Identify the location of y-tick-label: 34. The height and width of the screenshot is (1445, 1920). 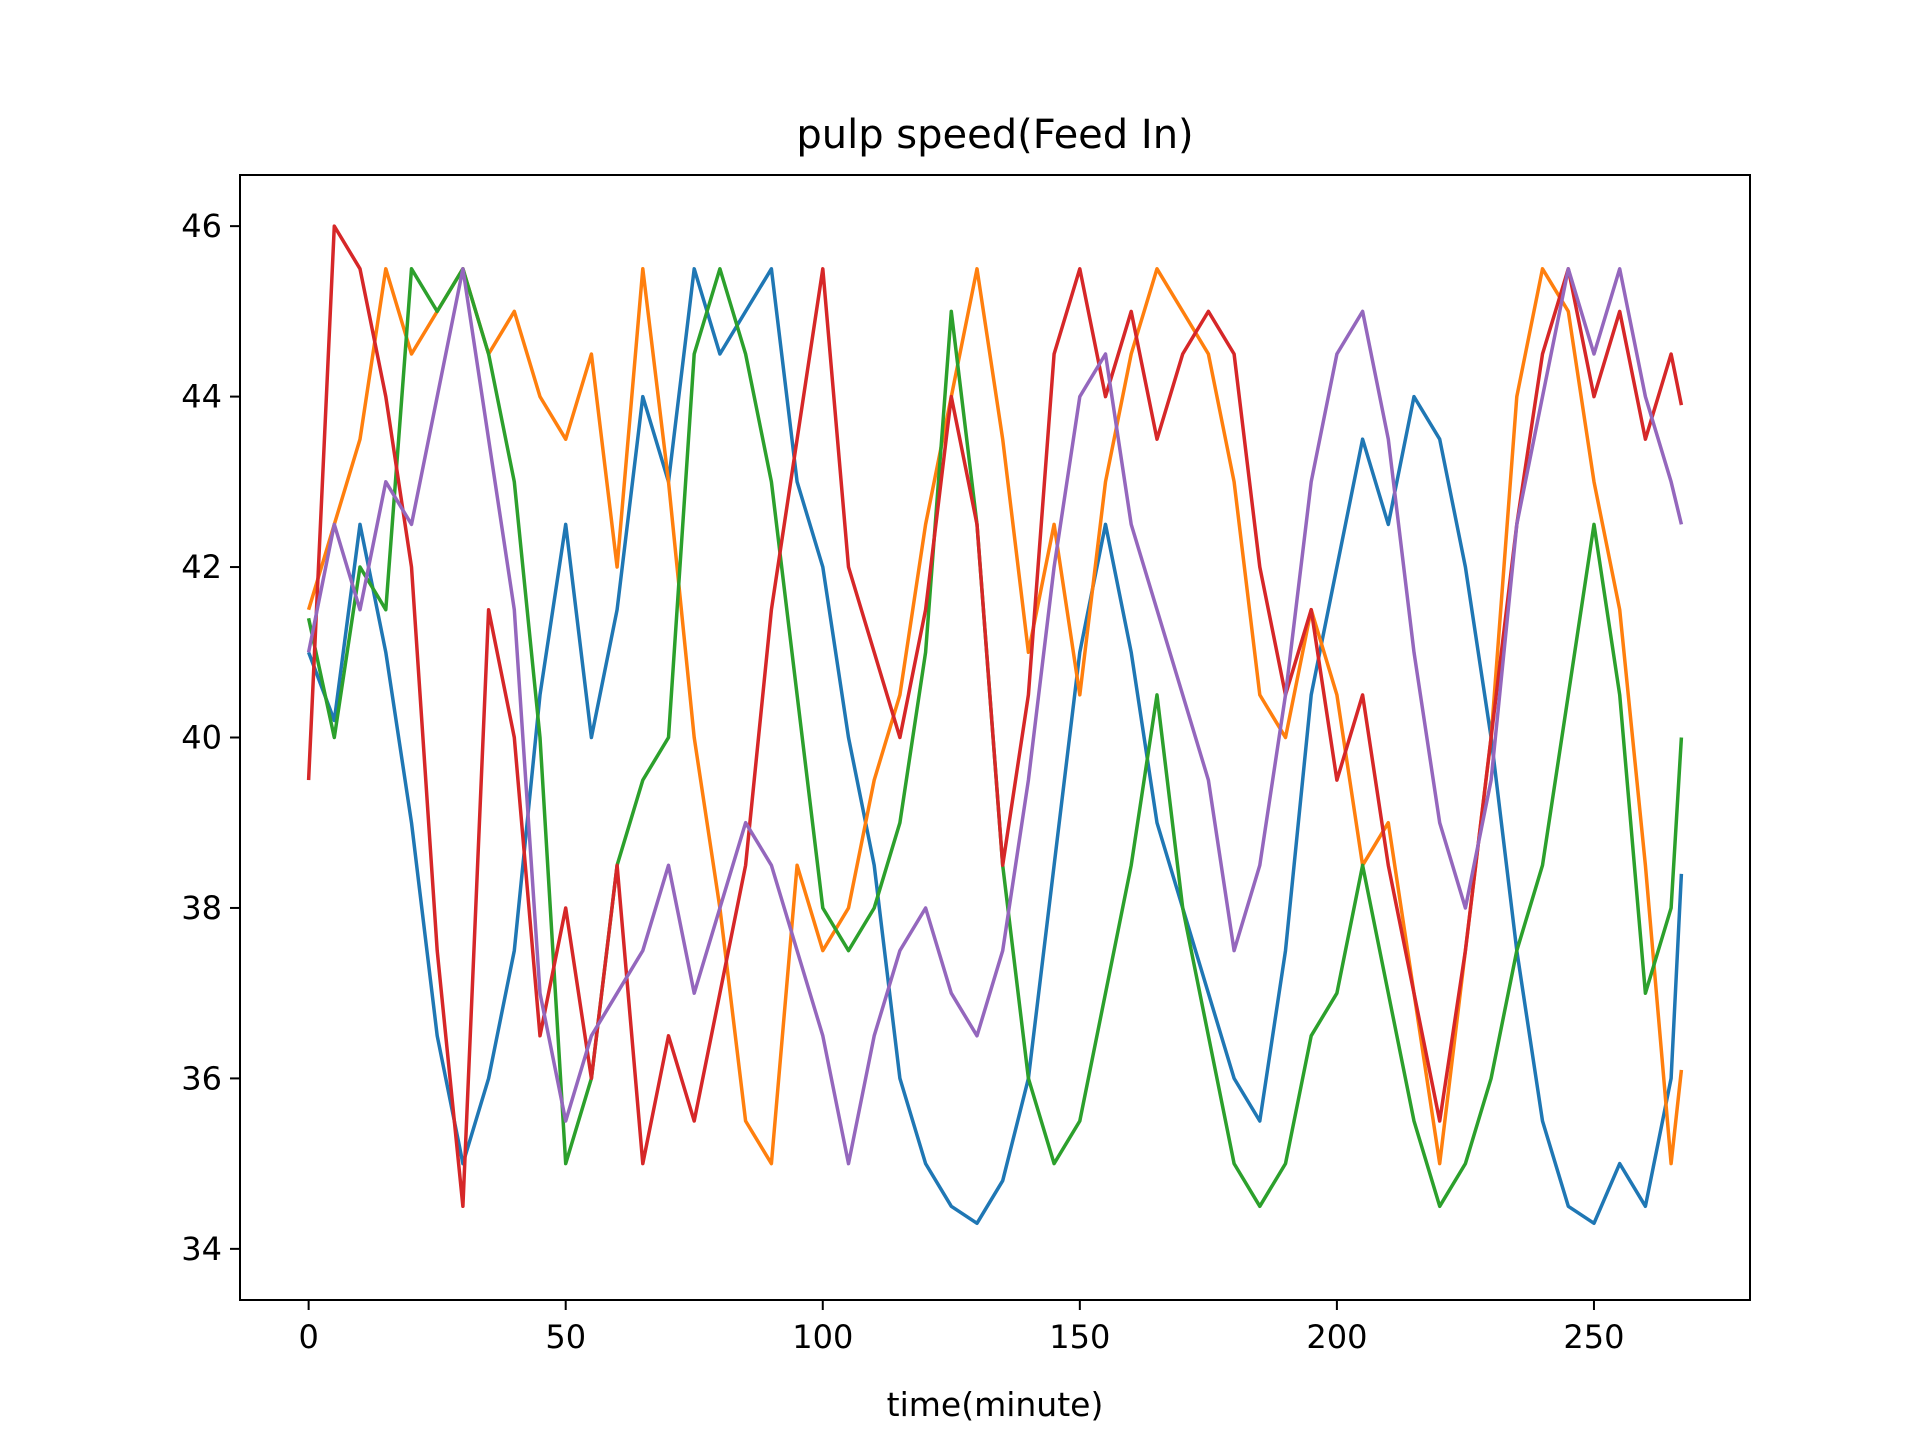
(201, 1249).